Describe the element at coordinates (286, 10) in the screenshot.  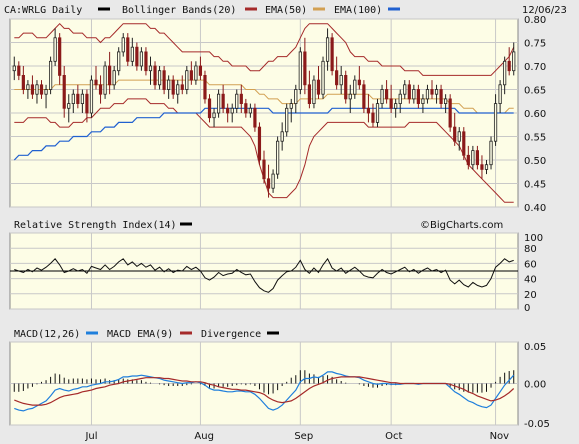
I see `ema50-label: EMA(50)` at that location.